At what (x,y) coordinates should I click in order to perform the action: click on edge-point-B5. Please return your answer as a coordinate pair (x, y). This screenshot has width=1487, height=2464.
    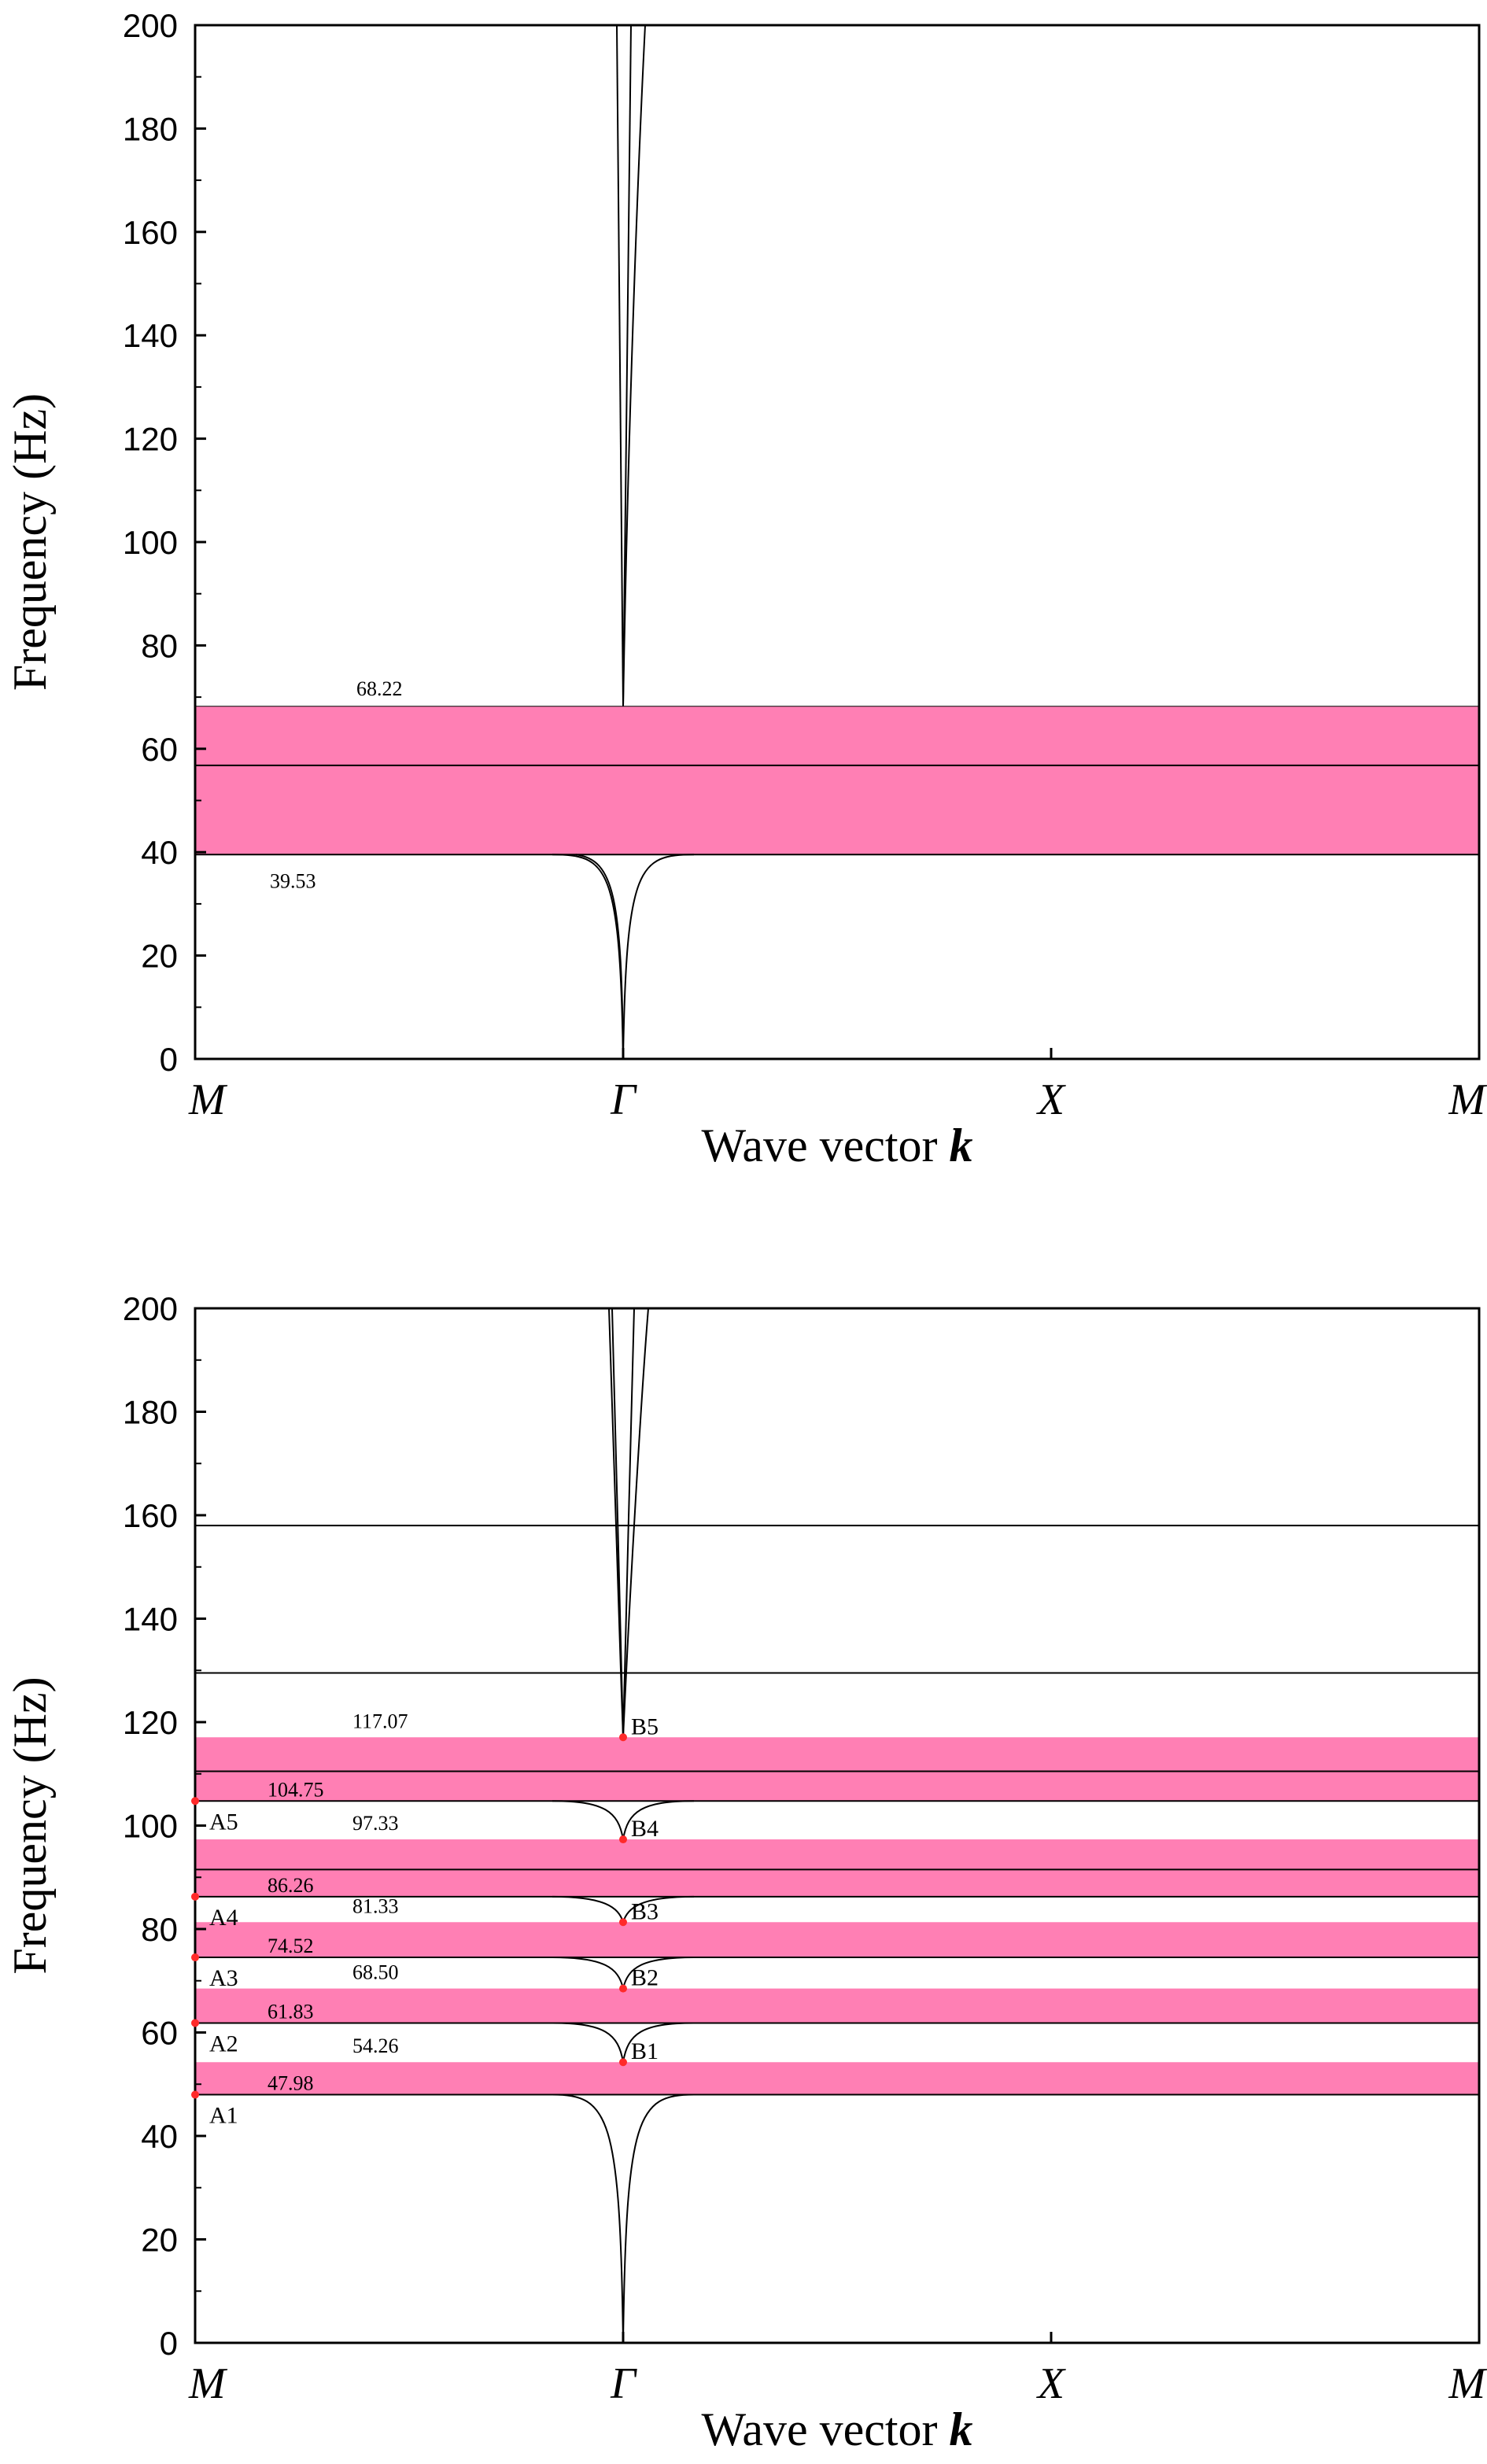
    Looking at the image, I should click on (623, 1737).